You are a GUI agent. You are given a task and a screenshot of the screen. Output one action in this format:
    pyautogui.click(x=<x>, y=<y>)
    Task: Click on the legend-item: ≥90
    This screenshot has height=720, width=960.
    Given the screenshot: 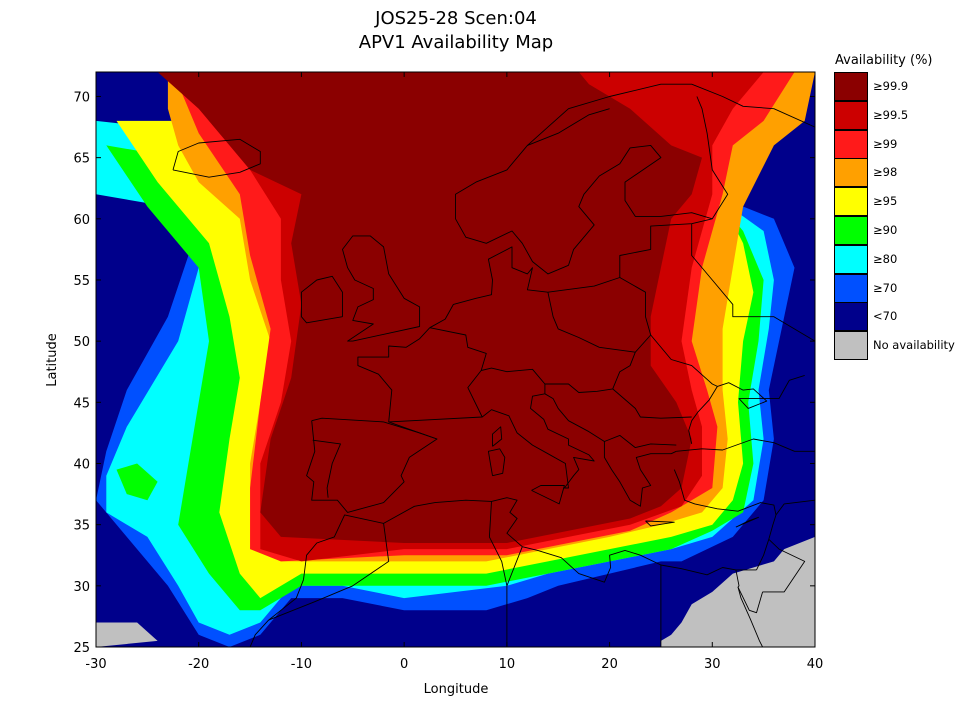 What is the action you would take?
    pyautogui.click(x=897, y=230)
    